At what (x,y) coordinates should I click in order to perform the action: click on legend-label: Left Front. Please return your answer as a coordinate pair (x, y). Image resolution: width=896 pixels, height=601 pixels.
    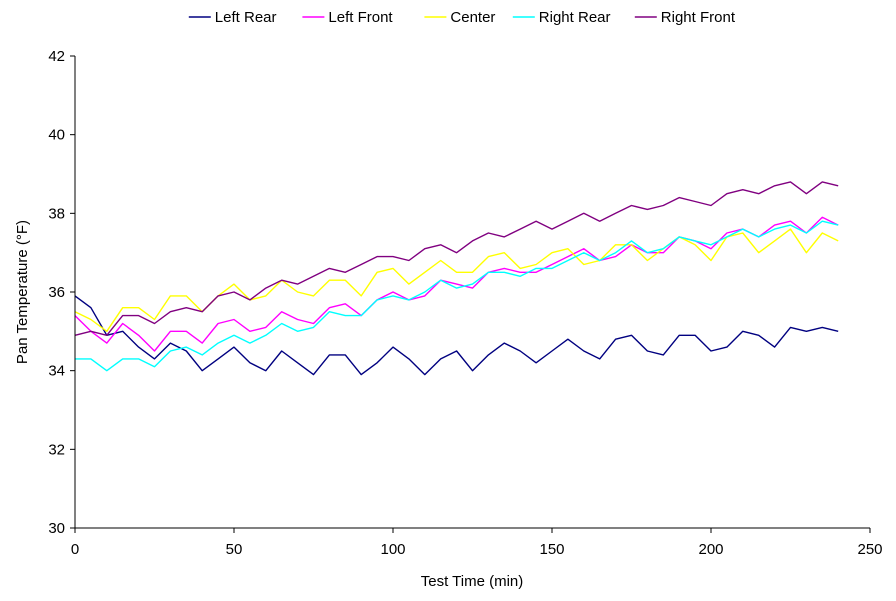
    Looking at the image, I should click on (360, 17).